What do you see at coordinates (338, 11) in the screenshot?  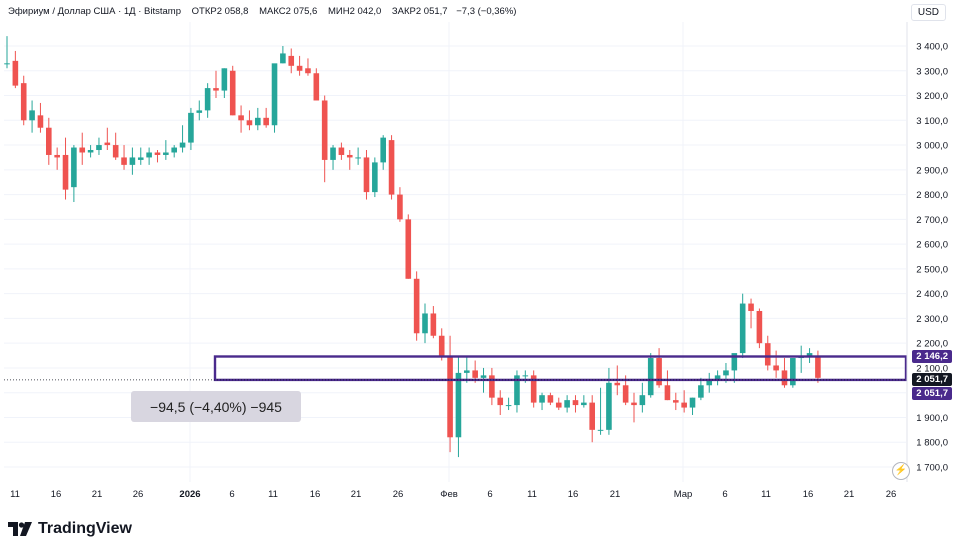 I see `low-label: МИН` at bounding box center [338, 11].